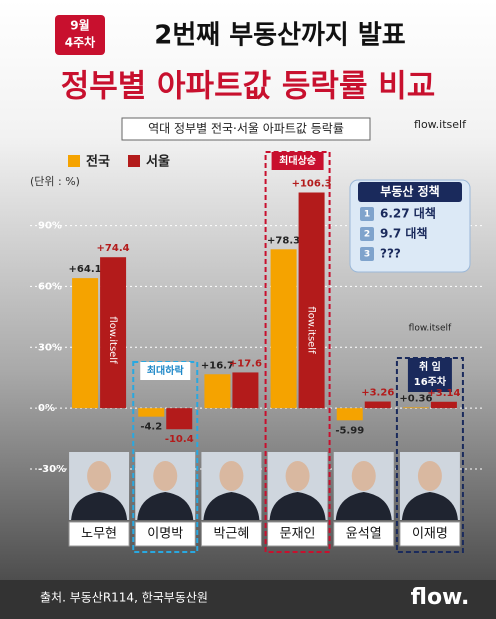 The height and width of the screenshot is (619, 496). Describe the element at coordinates (312, 184) in the screenshot. I see `value-label: +106.3` at that location.